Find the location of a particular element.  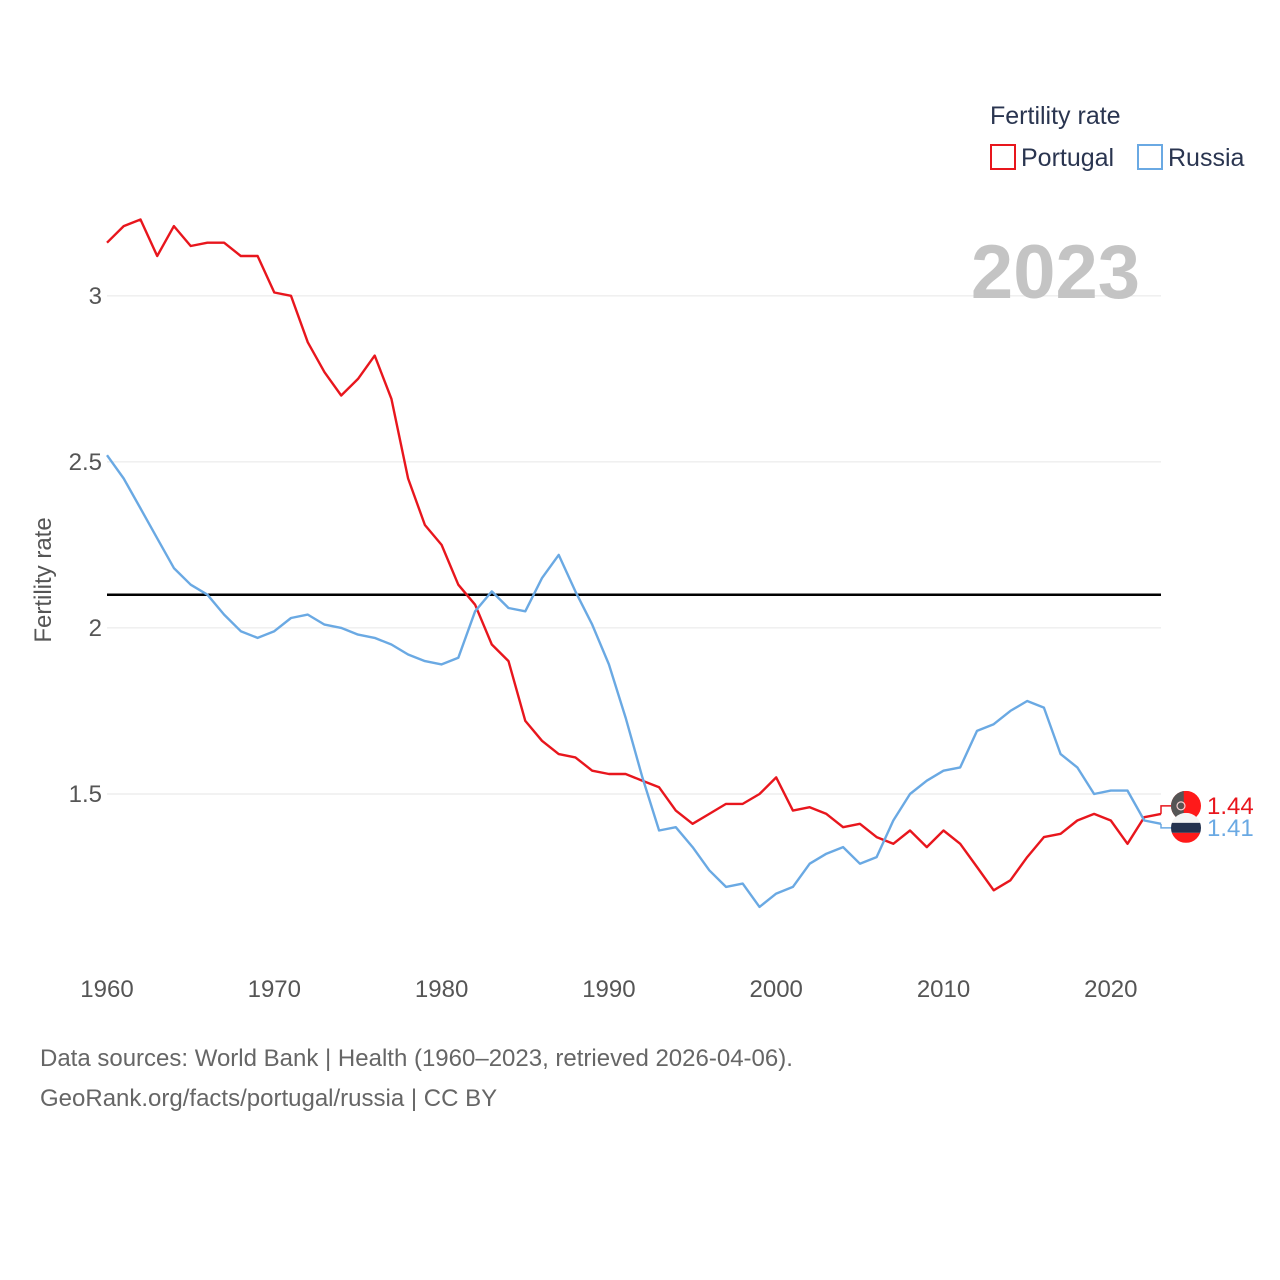

y-tick-label: 2 is located at coordinates (95, 628).